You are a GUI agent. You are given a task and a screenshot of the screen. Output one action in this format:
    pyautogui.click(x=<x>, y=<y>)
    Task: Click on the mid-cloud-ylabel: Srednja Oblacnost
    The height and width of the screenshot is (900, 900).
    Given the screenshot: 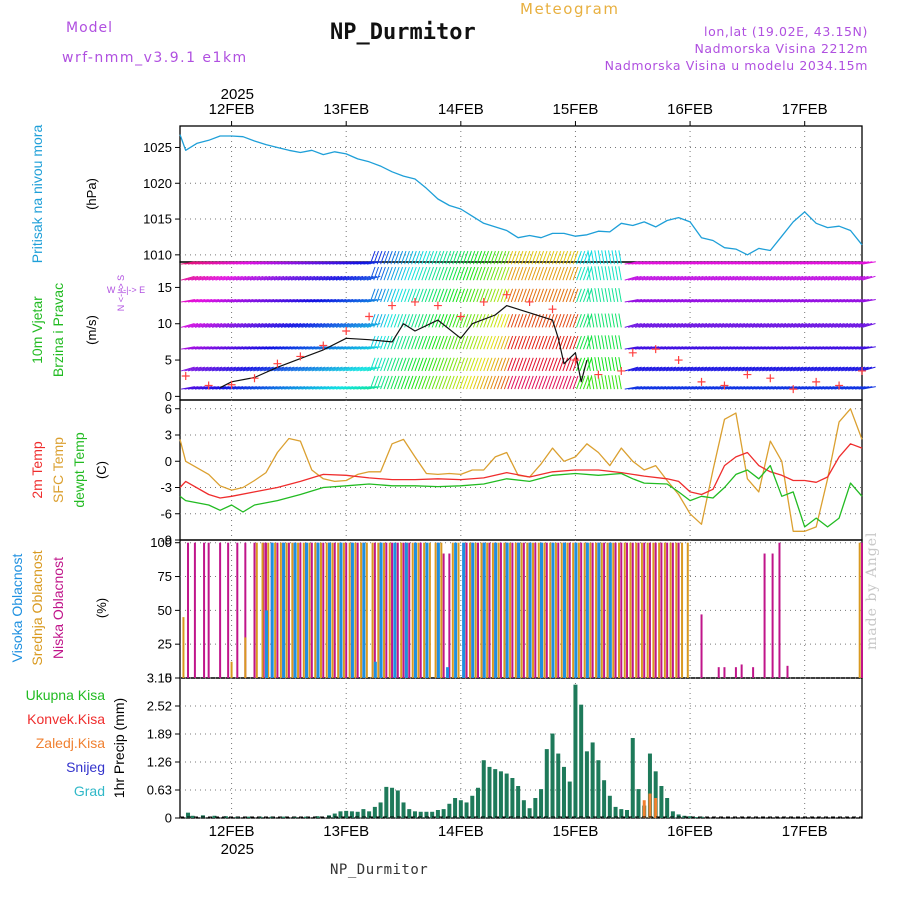 What is the action you would take?
    pyautogui.click(x=37, y=607)
    